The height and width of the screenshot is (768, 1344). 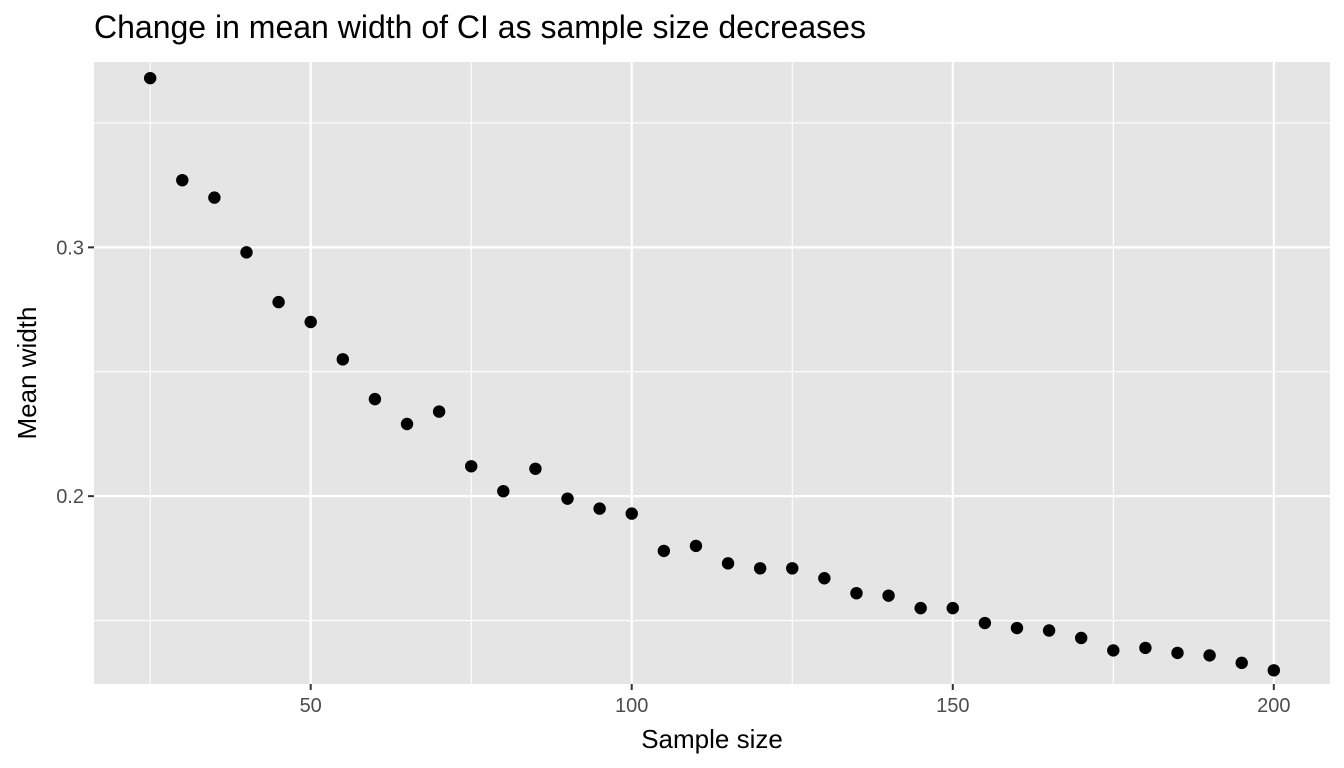 I want to click on x-axis-title: Sample size, so click(x=712, y=739).